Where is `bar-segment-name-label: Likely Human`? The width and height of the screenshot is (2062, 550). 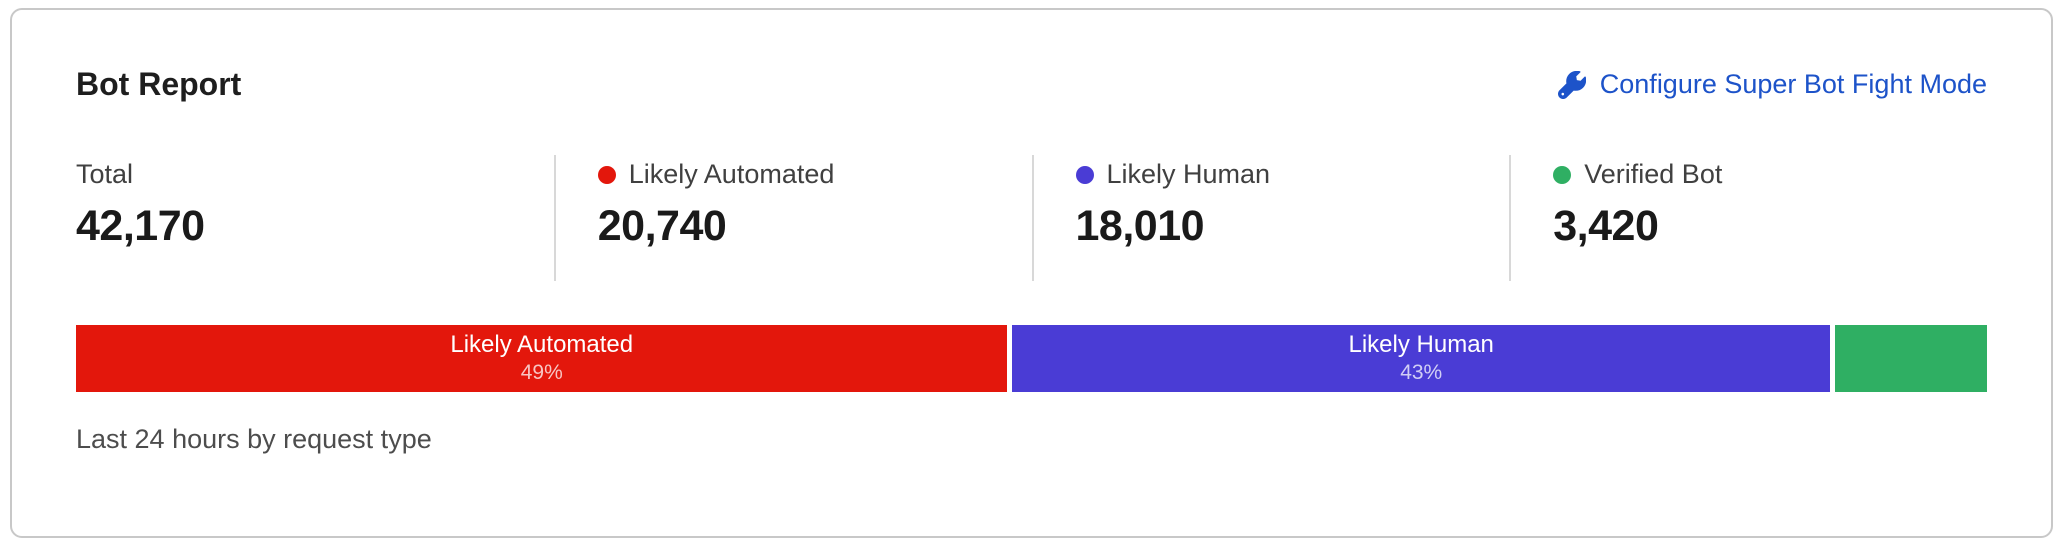 bar-segment-name-label: Likely Human is located at coordinates (1421, 345).